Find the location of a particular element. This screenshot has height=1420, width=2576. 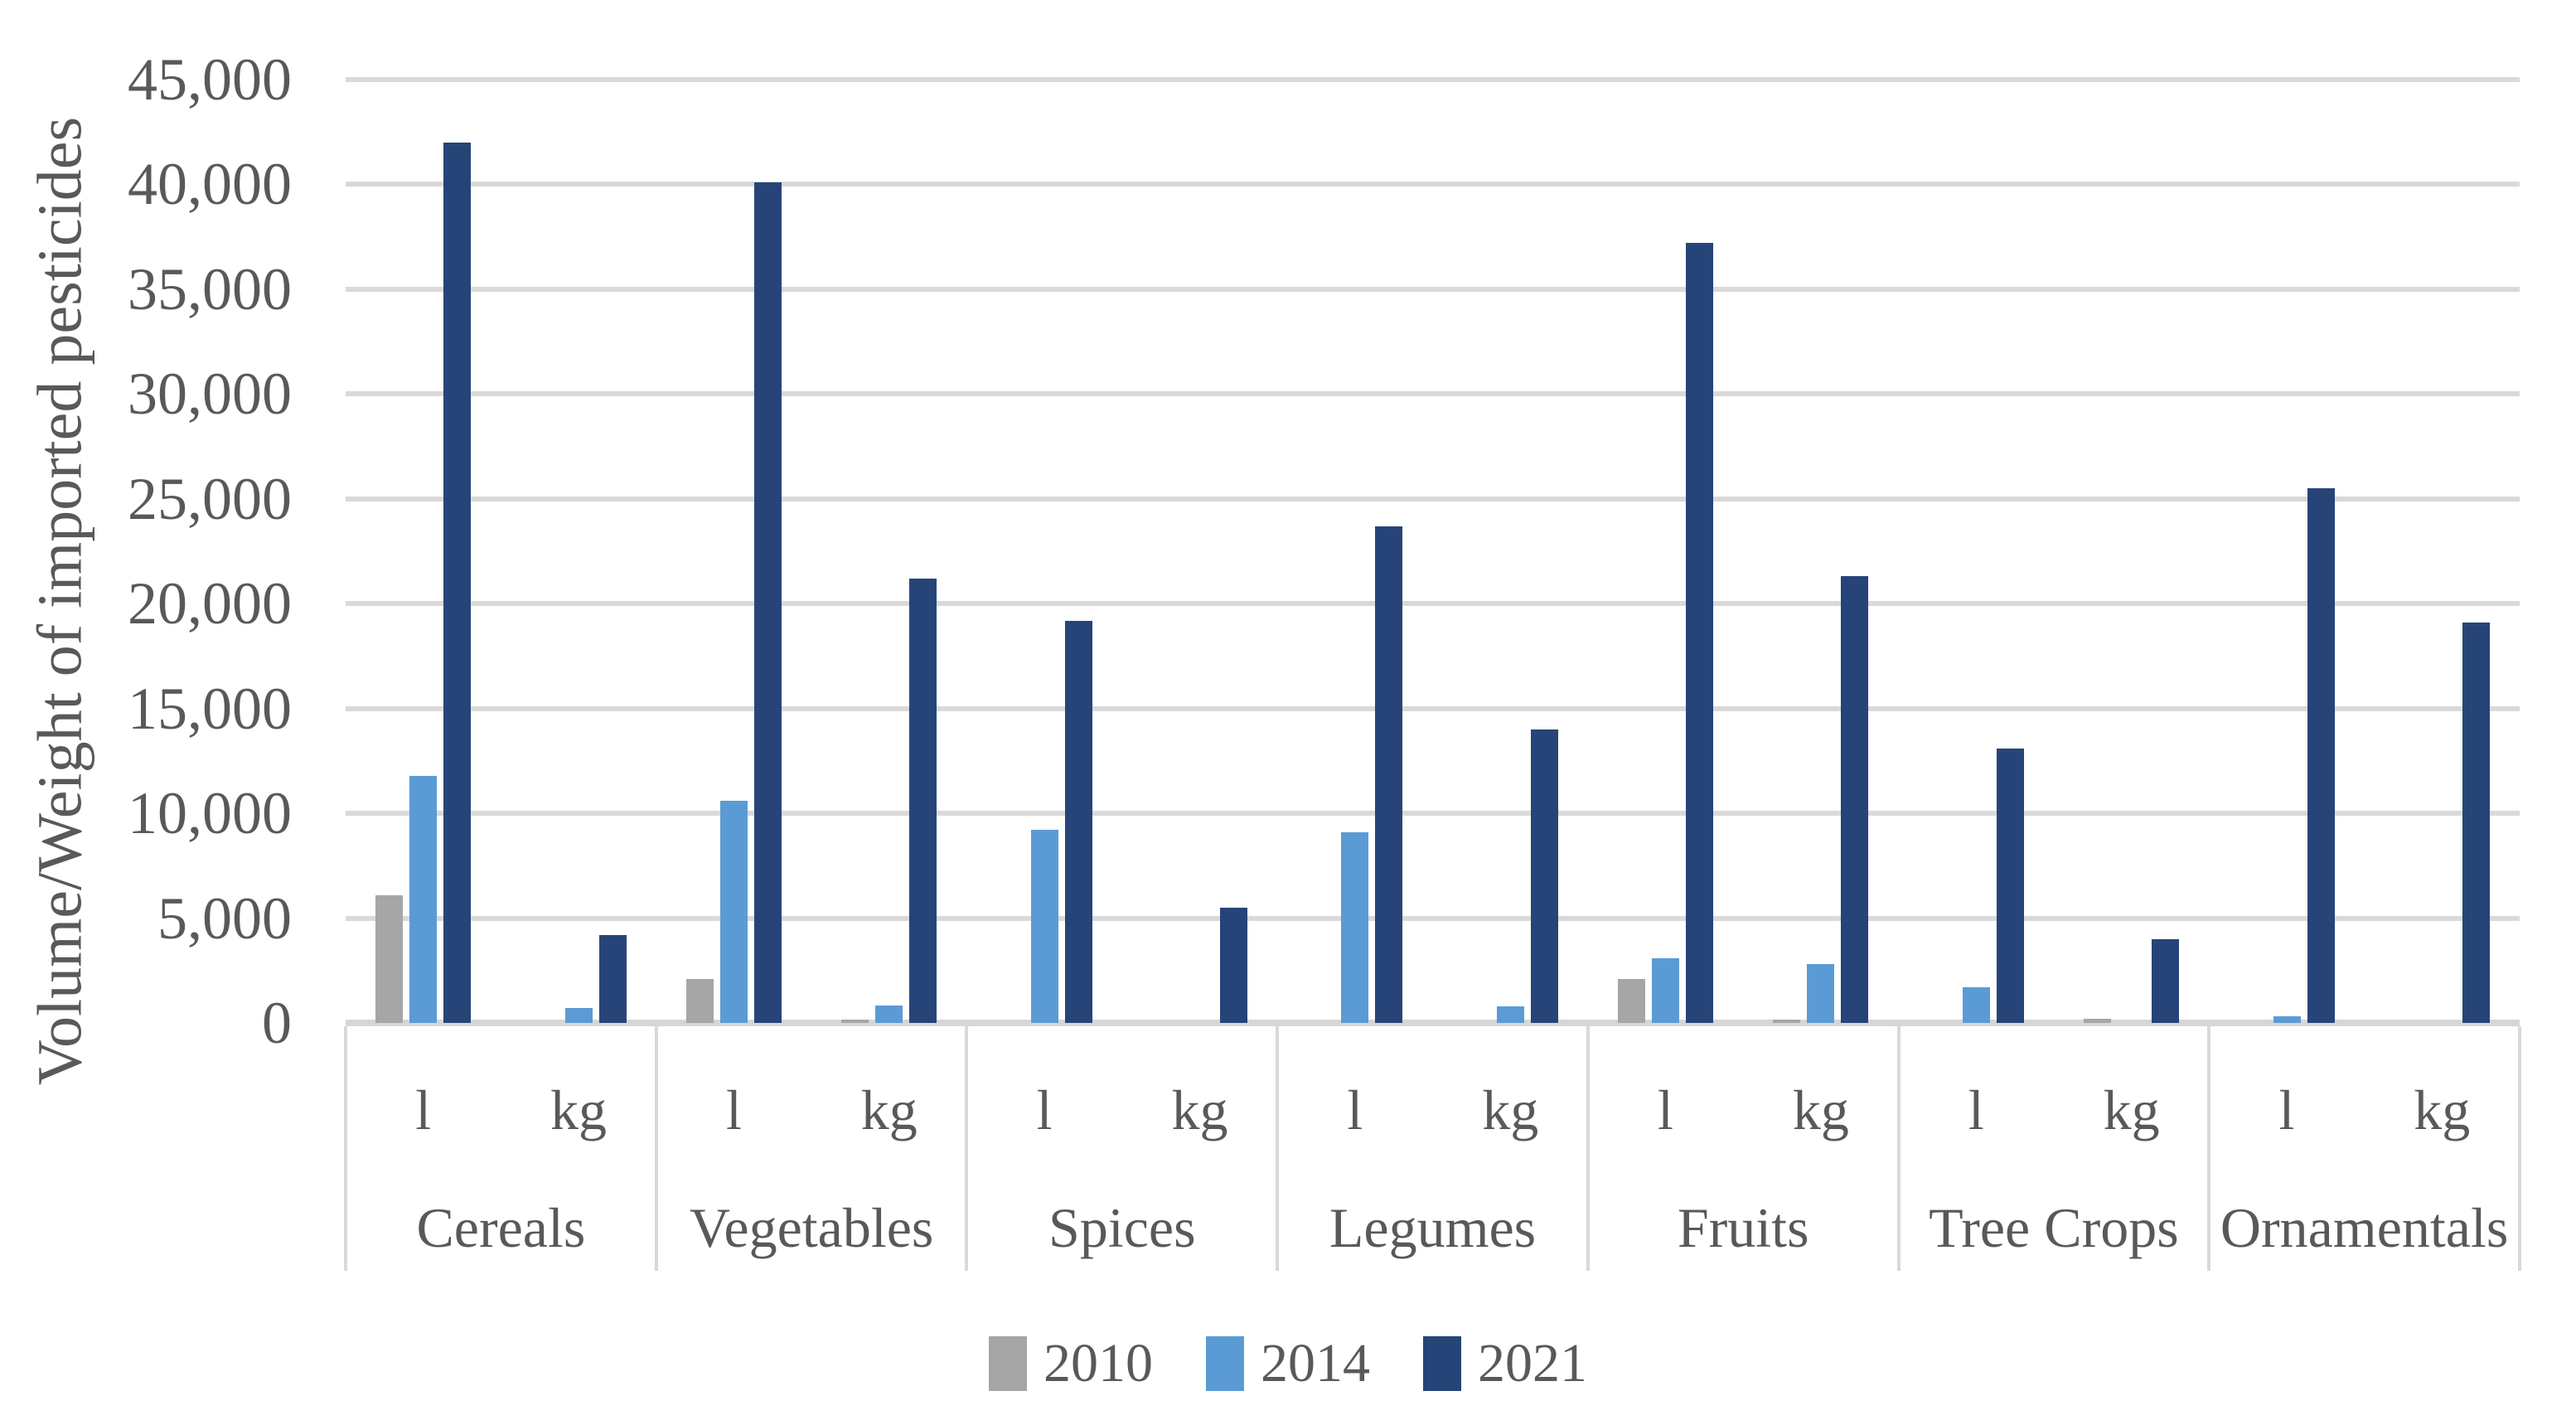

bar-2014-vegetables-l is located at coordinates (733, 912).